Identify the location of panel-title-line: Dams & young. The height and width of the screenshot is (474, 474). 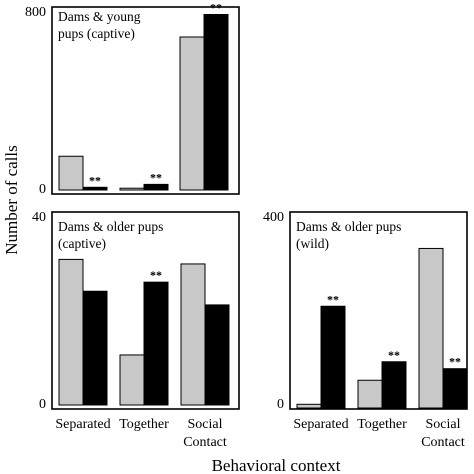
(99, 16).